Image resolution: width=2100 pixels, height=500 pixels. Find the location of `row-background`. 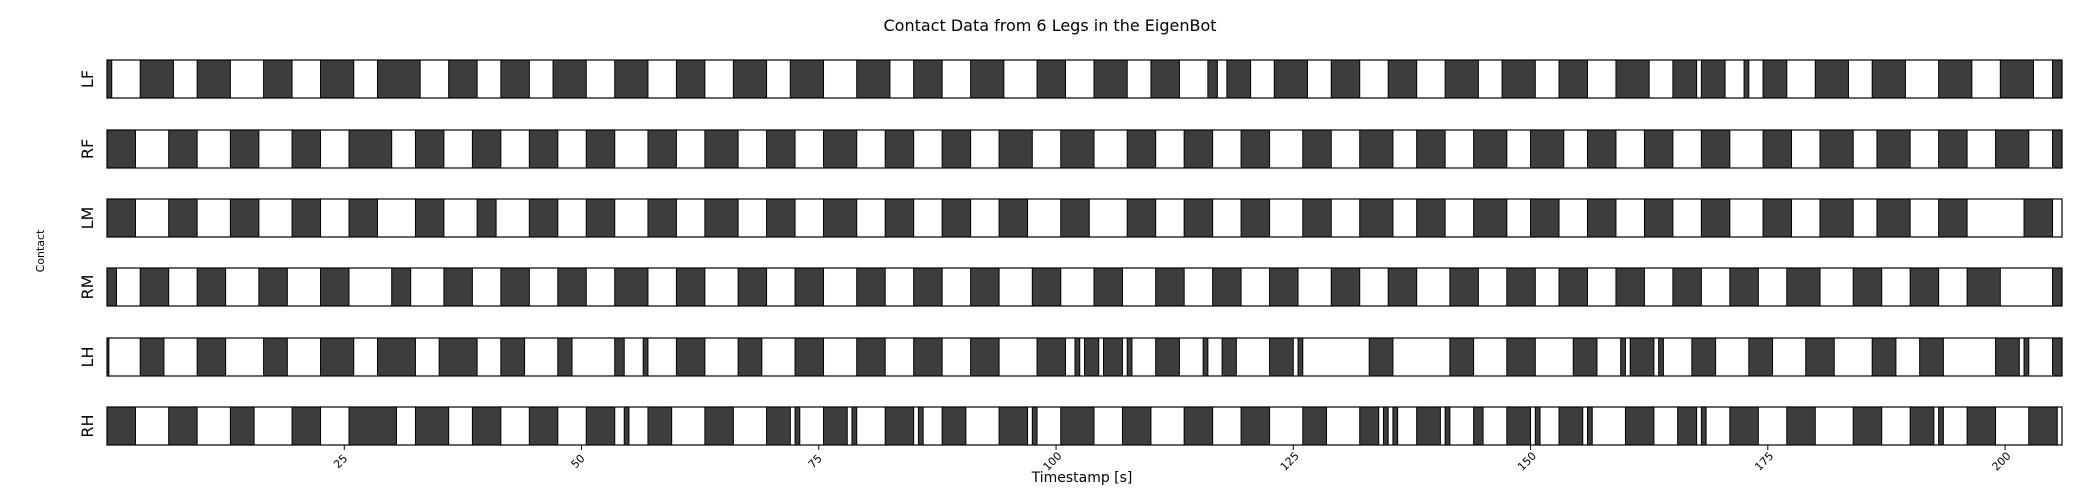

row-background is located at coordinates (1084, 79).